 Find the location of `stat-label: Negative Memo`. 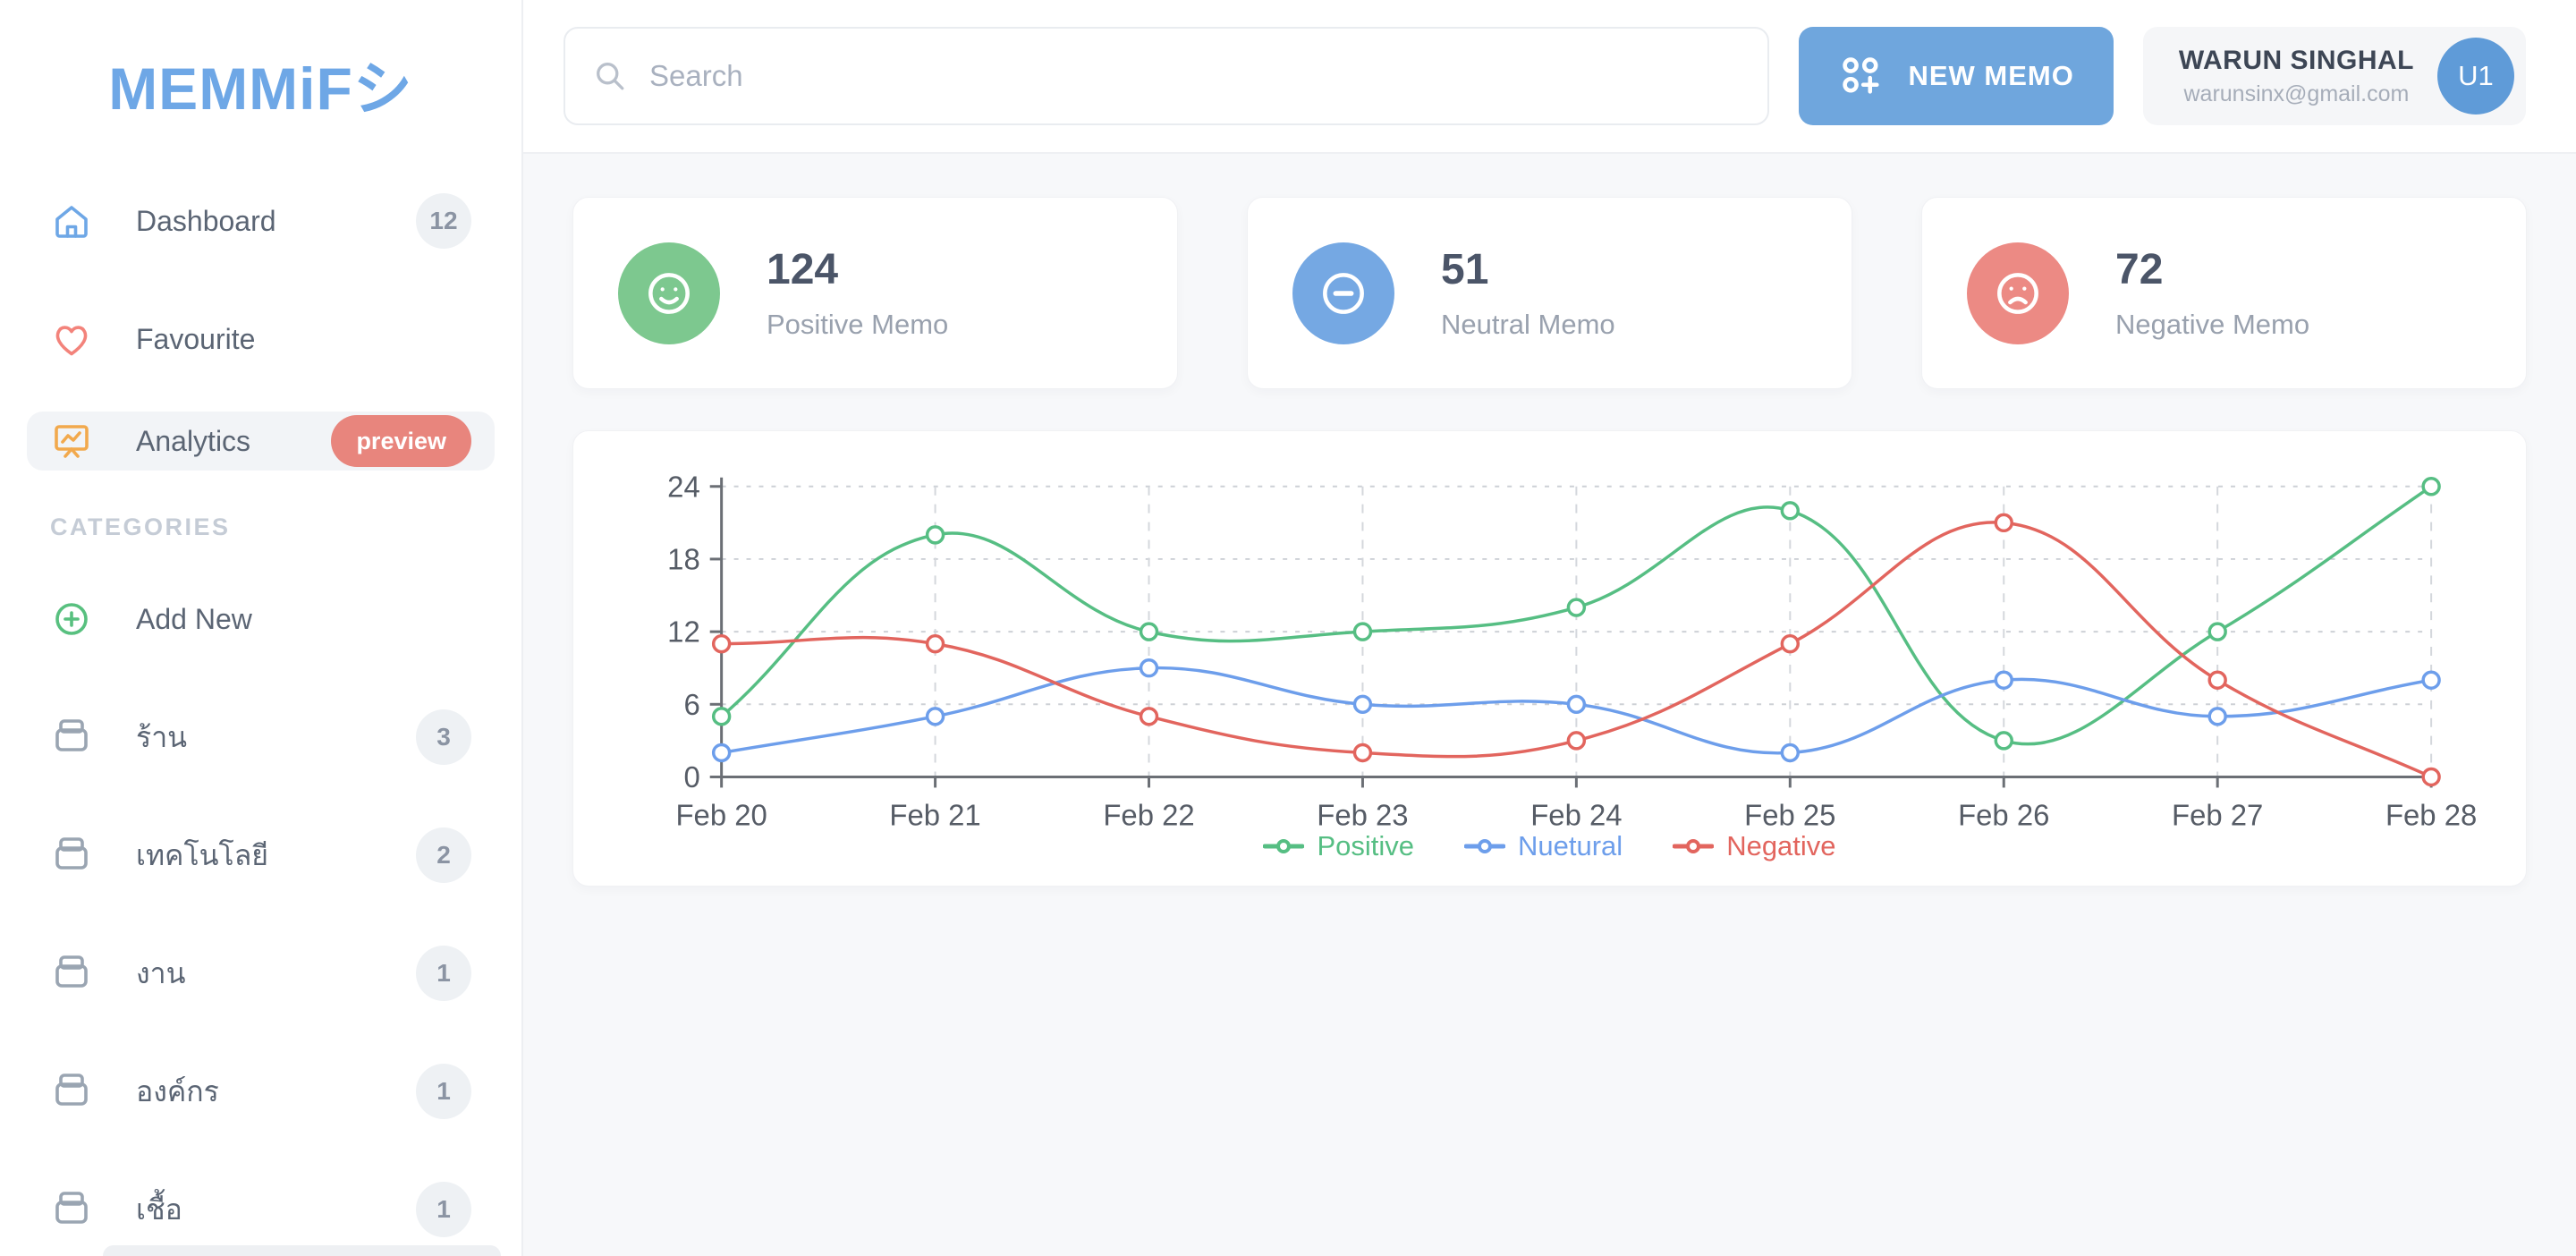

stat-label: Negative Memo is located at coordinates (2212, 324).